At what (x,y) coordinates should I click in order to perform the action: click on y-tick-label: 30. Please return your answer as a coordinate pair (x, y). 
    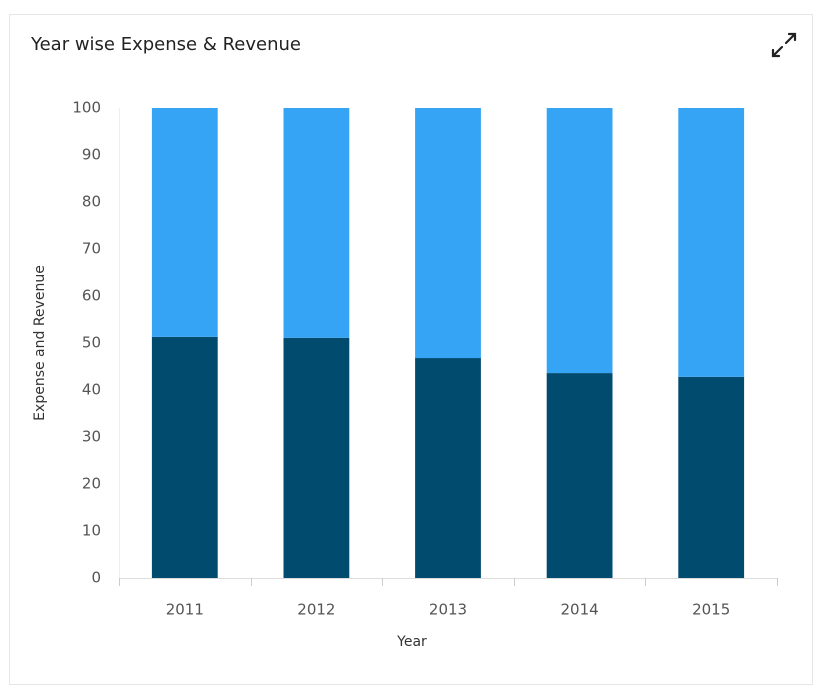
    Looking at the image, I should click on (91, 437).